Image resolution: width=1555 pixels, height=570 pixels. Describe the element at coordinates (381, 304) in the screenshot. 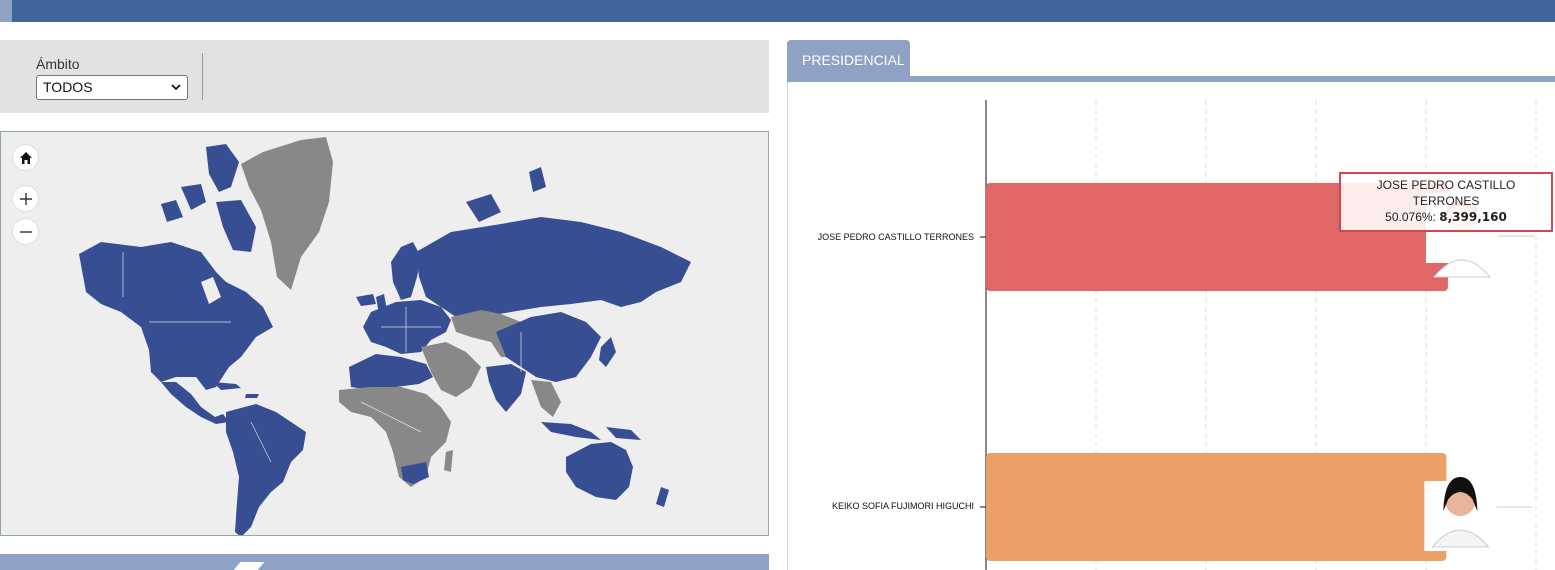

I see `map-region-uk` at that location.